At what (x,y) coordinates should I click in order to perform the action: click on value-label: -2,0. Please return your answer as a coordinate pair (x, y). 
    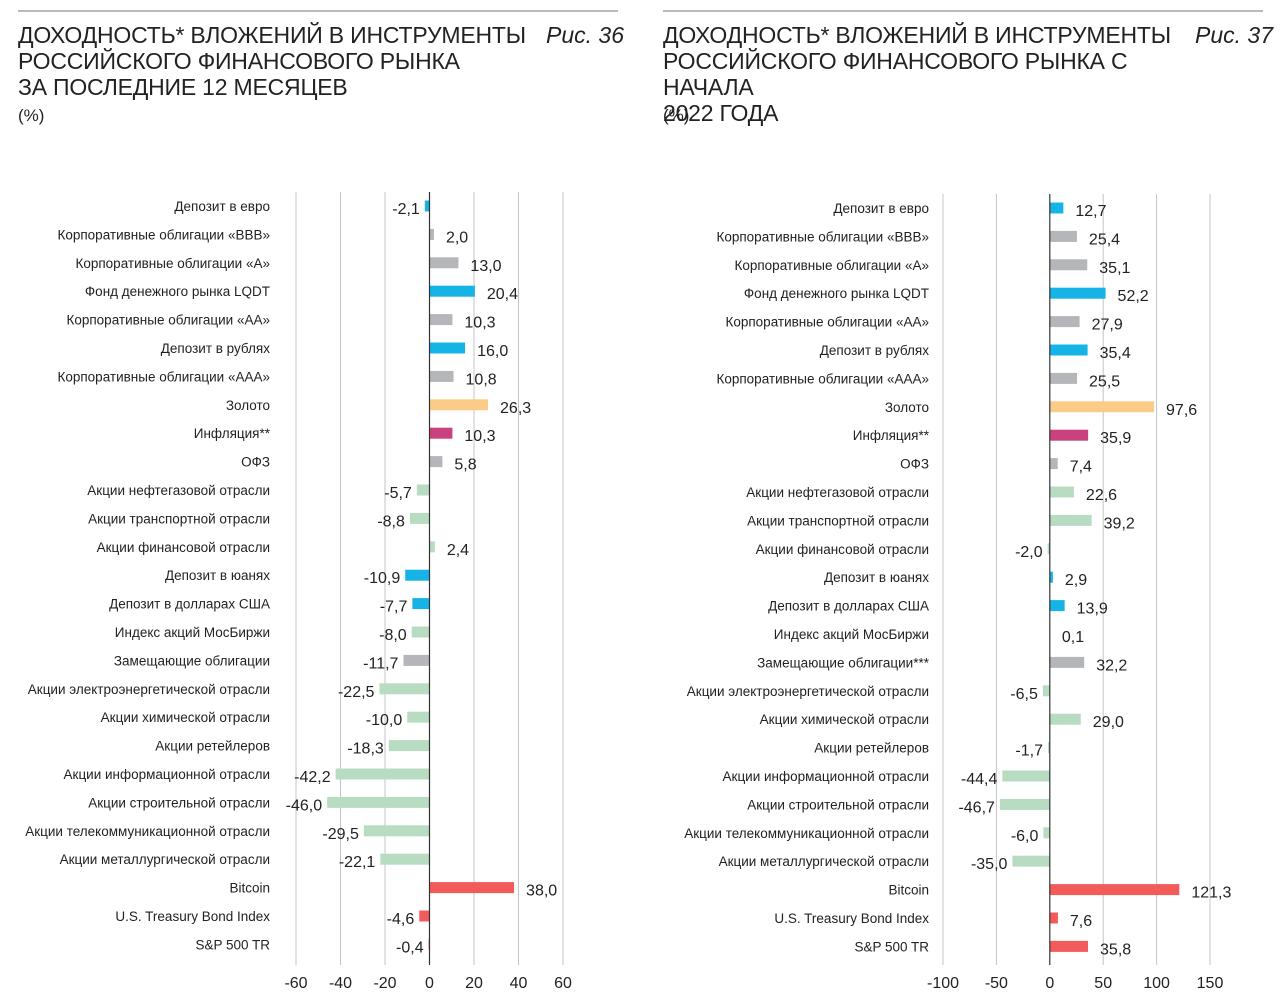
    Looking at the image, I should click on (1029, 552).